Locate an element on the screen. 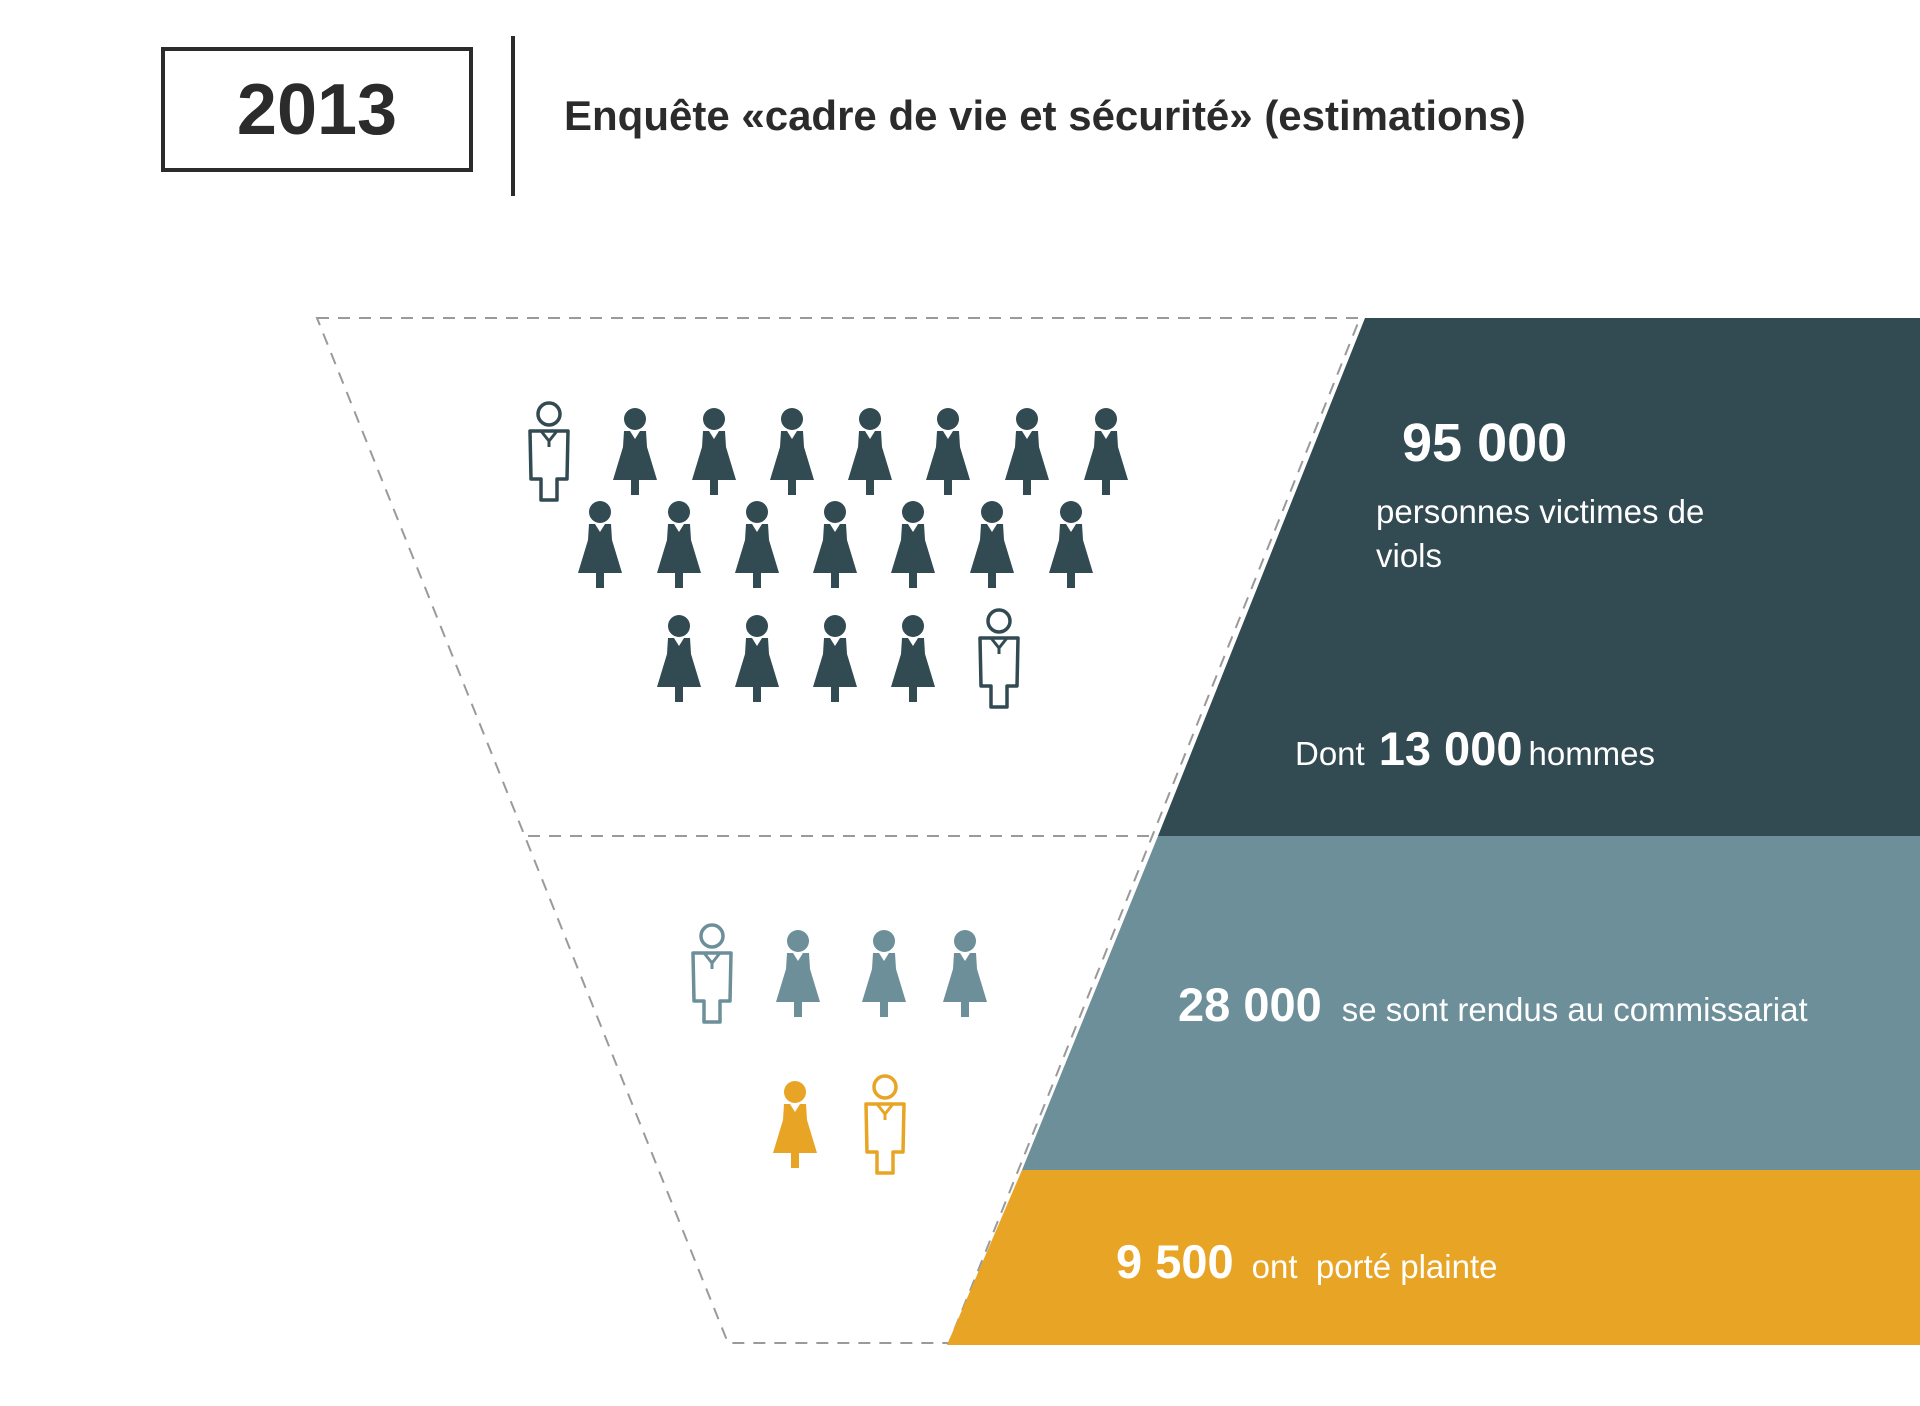 Image resolution: width=1920 pixels, height=1406 pixels. victims-label: personnes victimes de viols is located at coordinates (1540, 533).